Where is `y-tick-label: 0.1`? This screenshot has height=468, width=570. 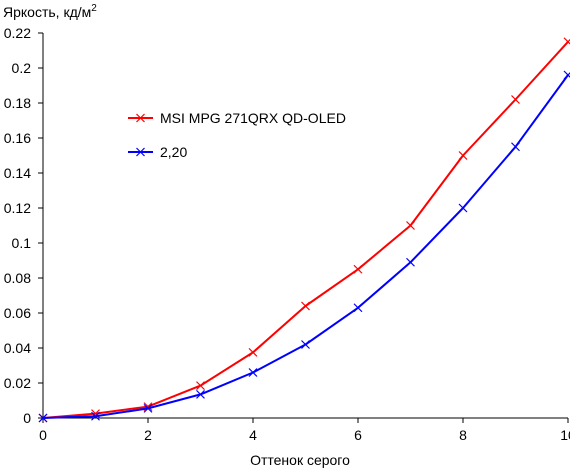
y-tick-label: 0.1 is located at coordinates (22, 243).